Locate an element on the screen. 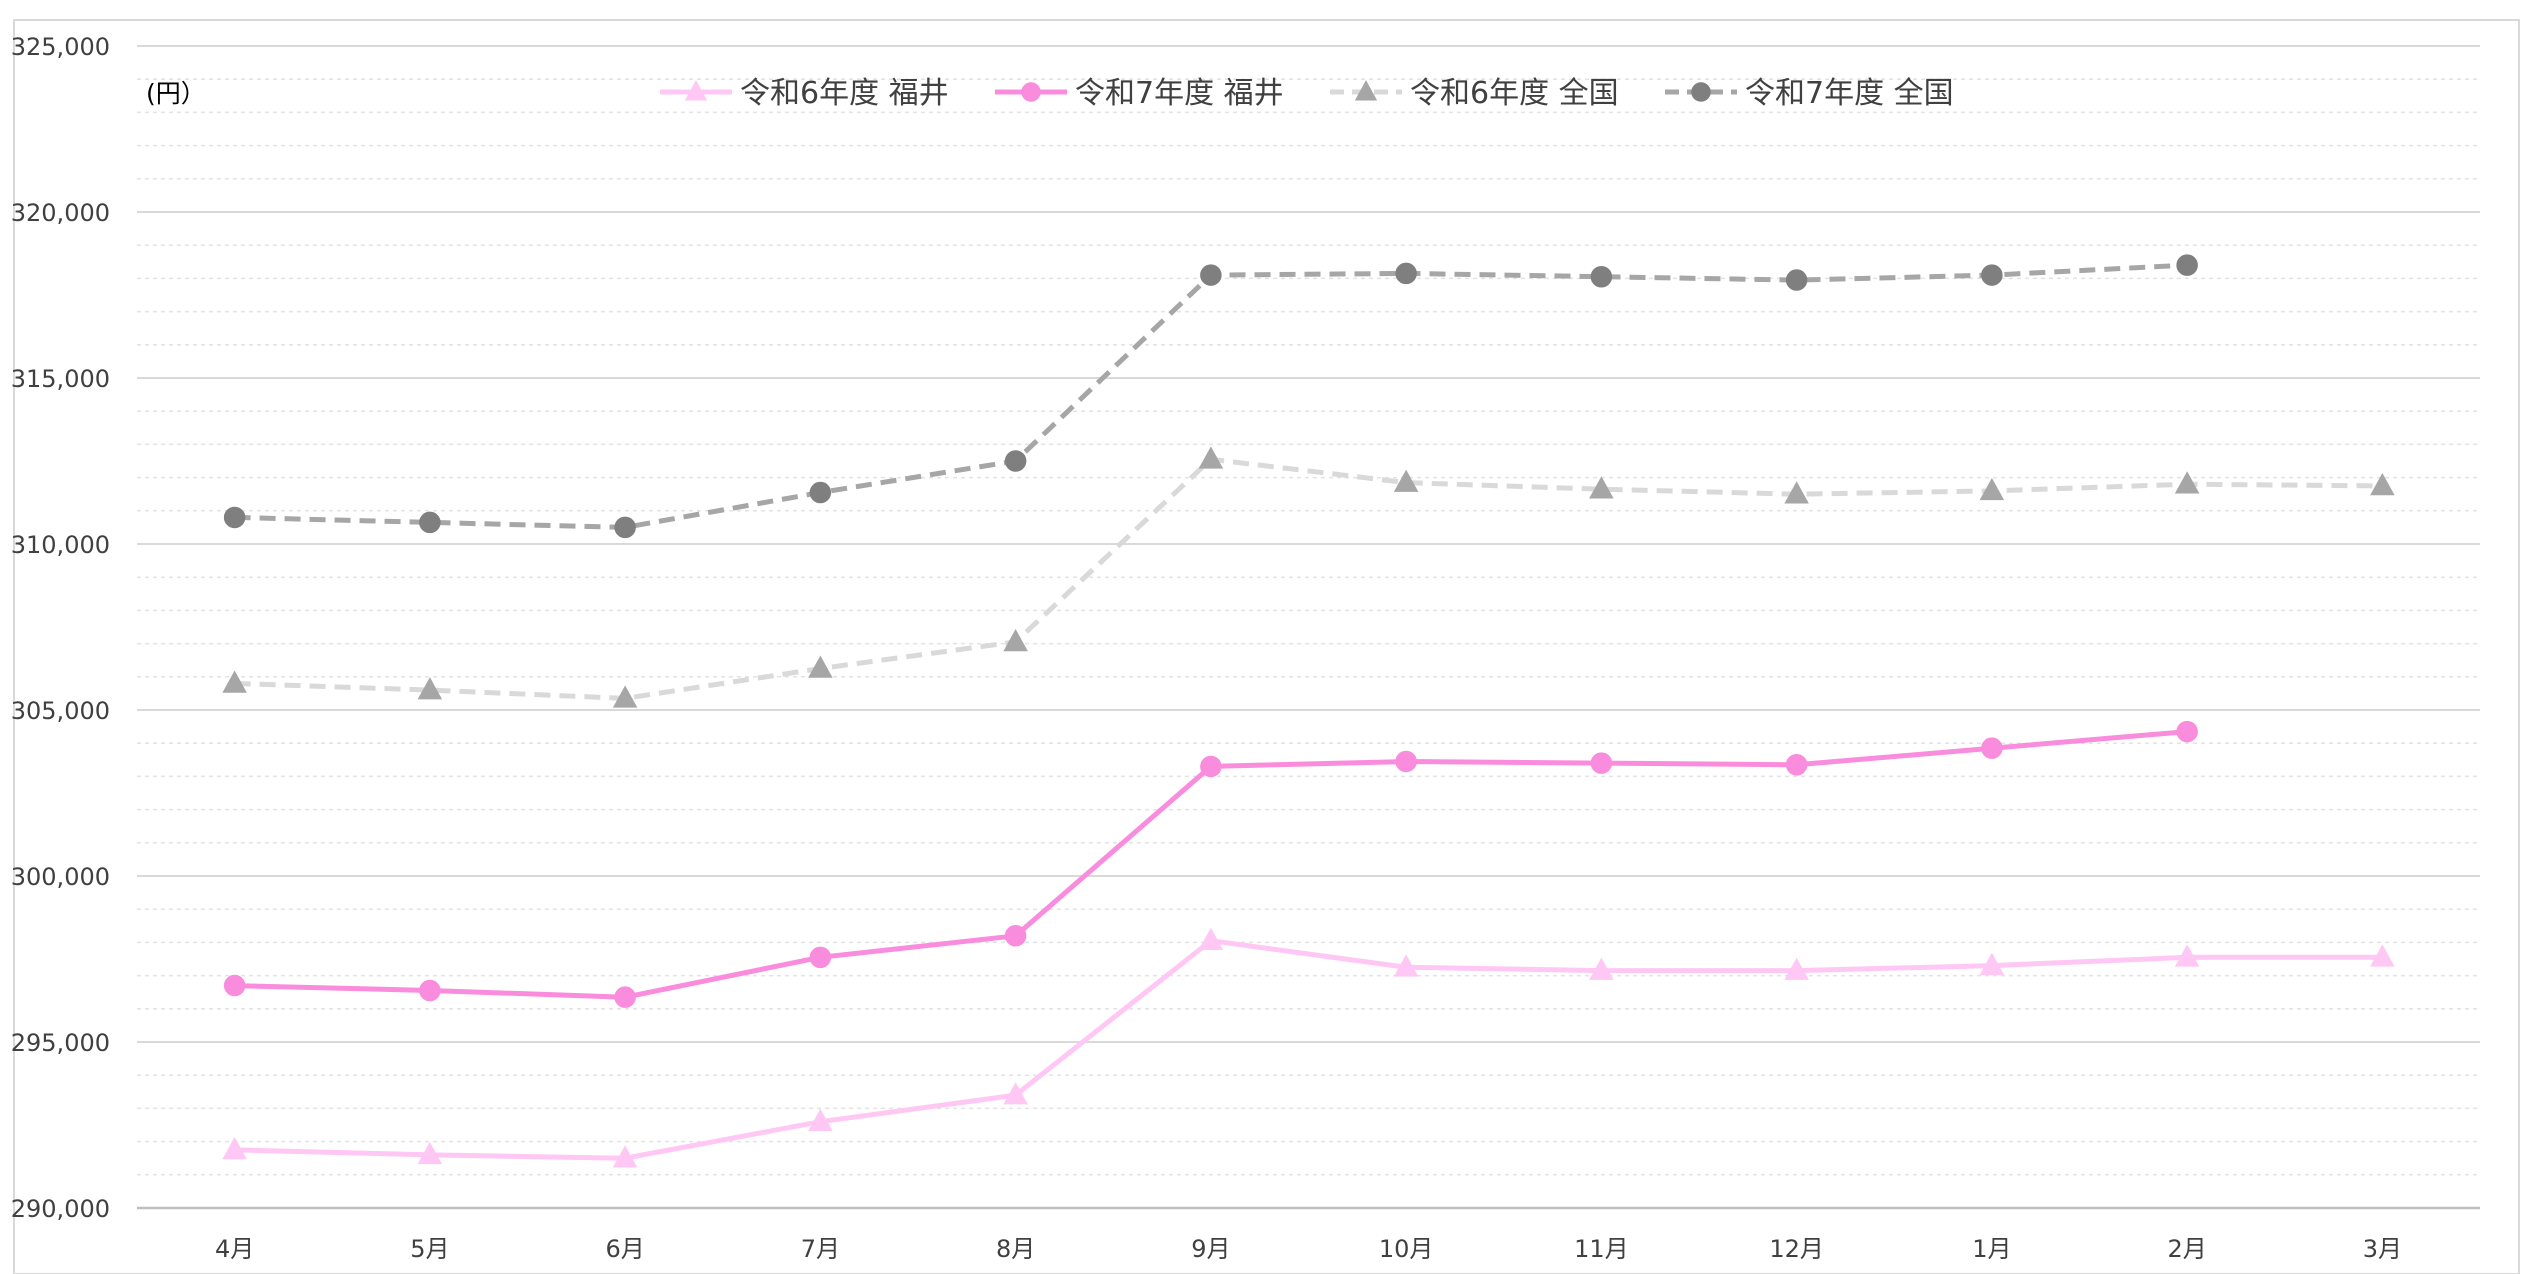  legend-label: 令和6年度 全国 is located at coordinates (1514, 93).